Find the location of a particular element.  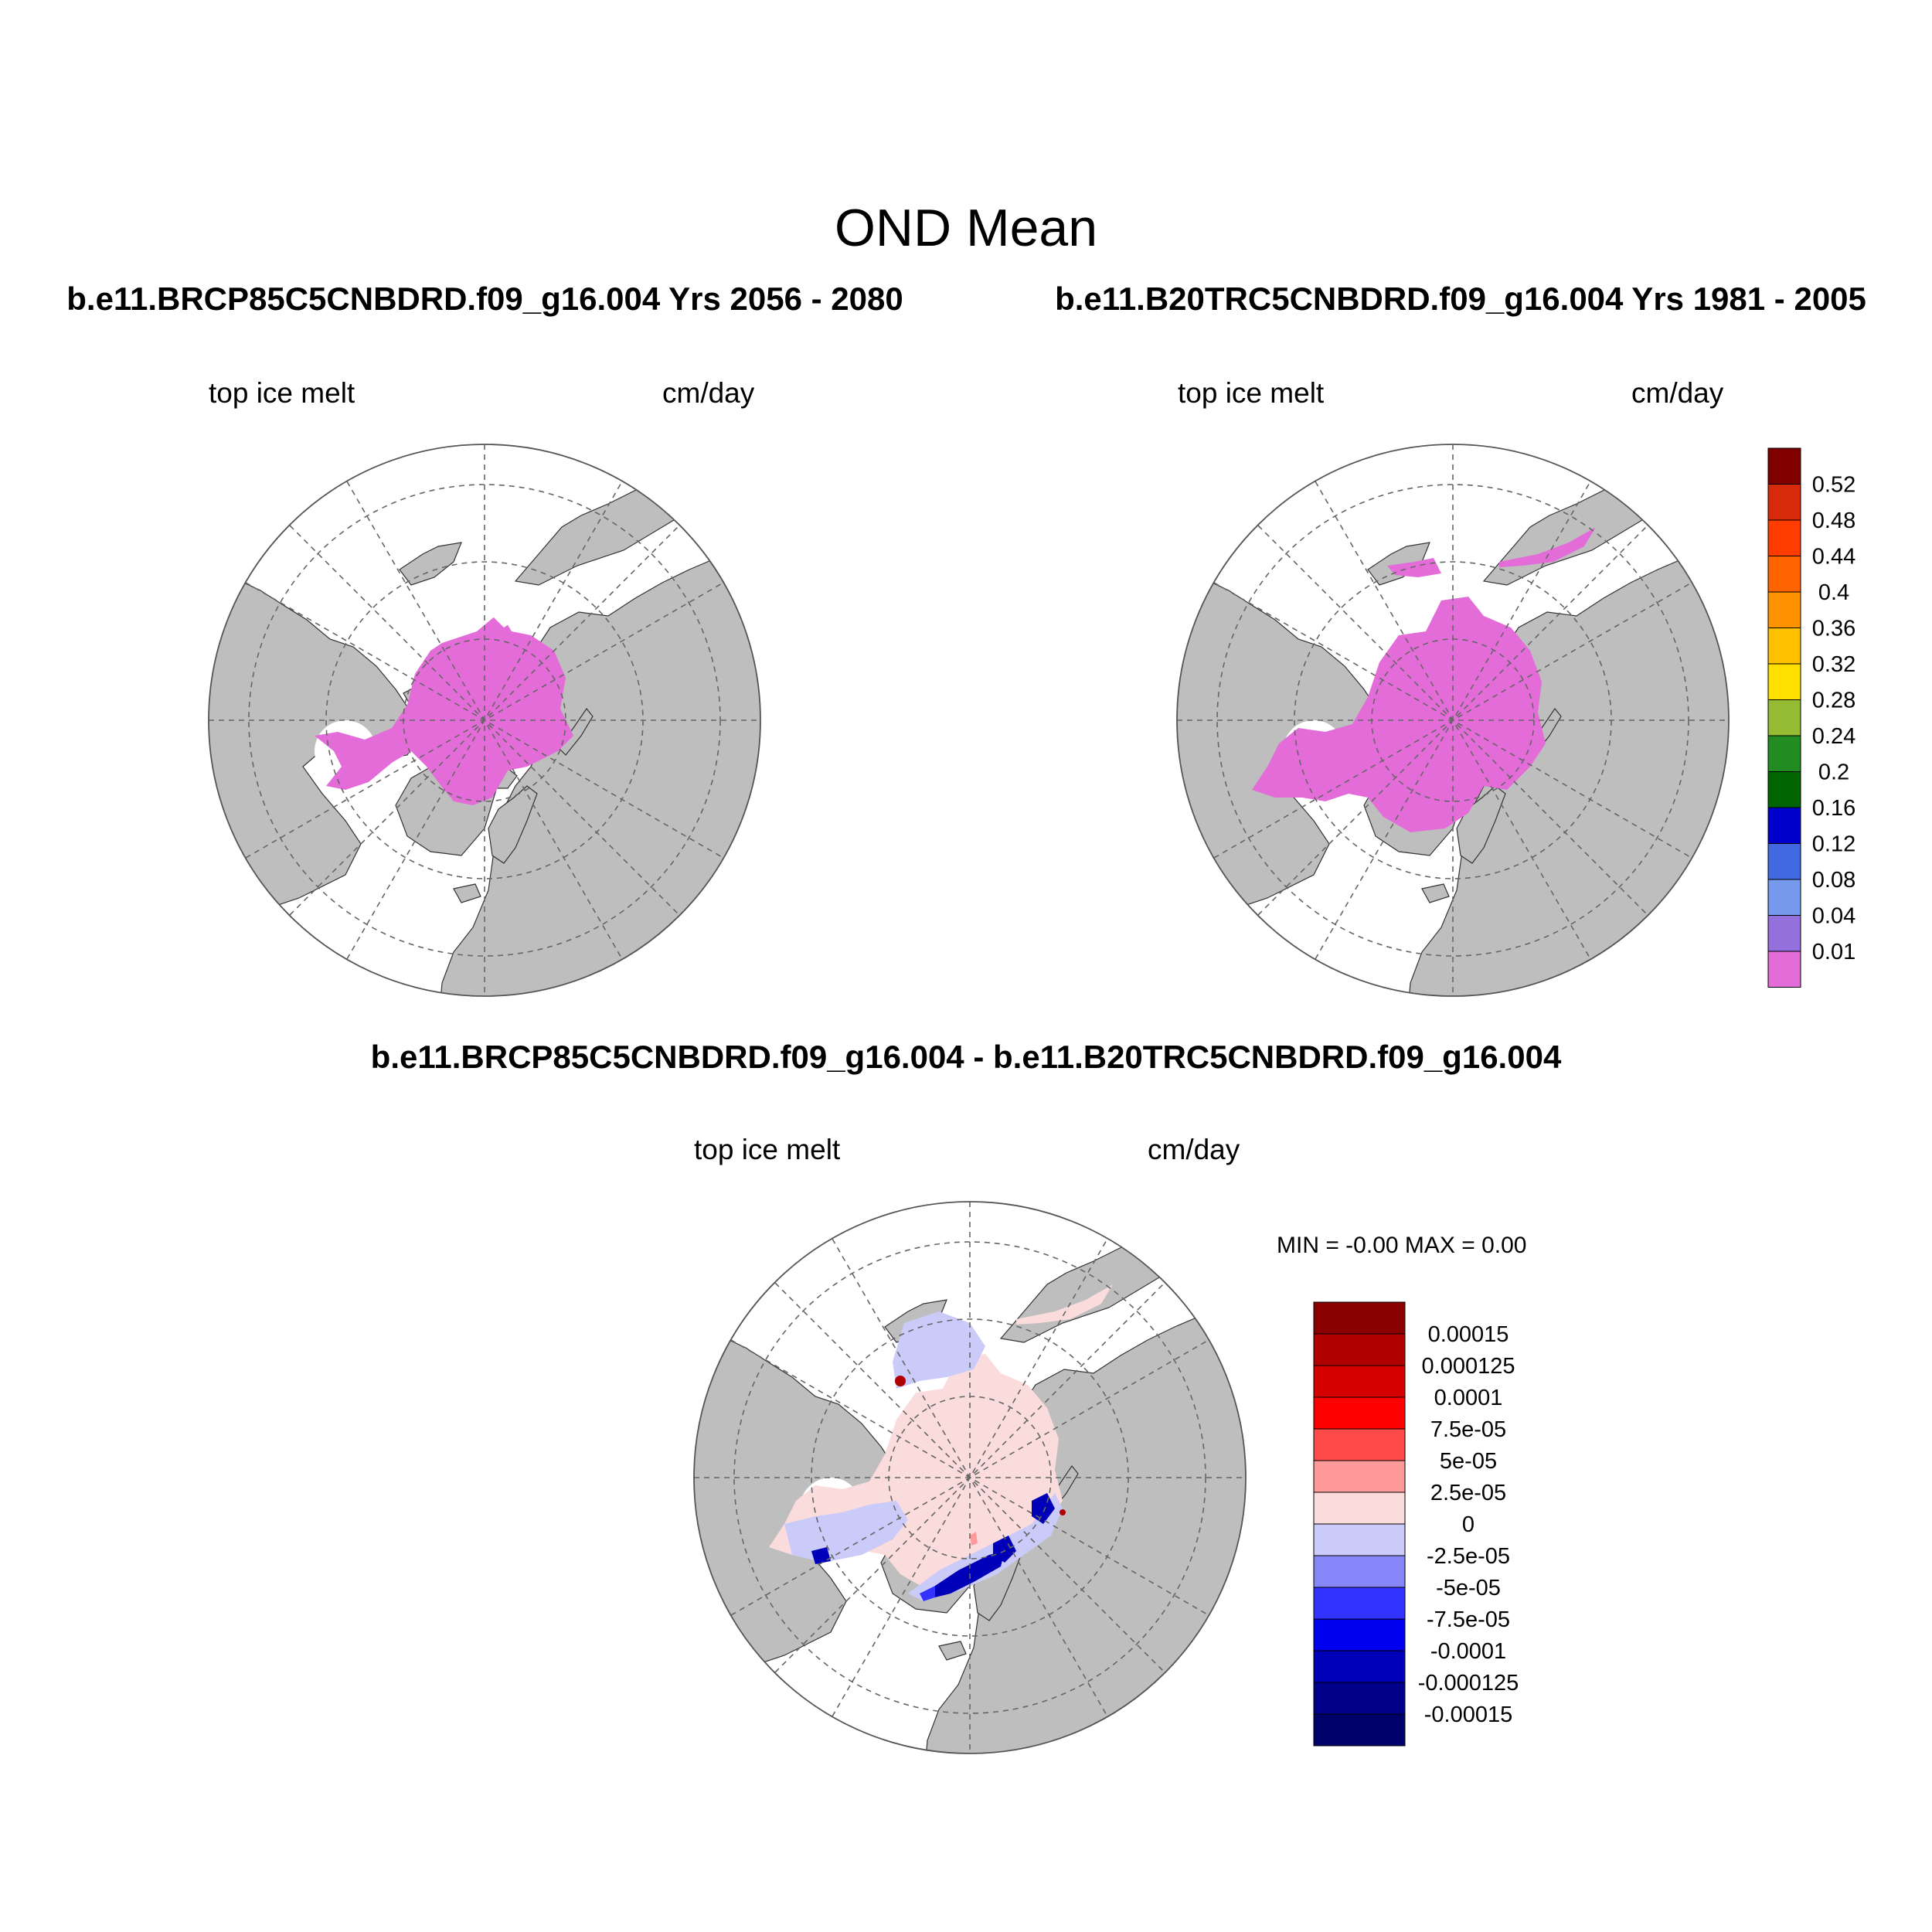

colorbar-diff-label: 7.5e-05 is located at coordinates (1468, 1430).